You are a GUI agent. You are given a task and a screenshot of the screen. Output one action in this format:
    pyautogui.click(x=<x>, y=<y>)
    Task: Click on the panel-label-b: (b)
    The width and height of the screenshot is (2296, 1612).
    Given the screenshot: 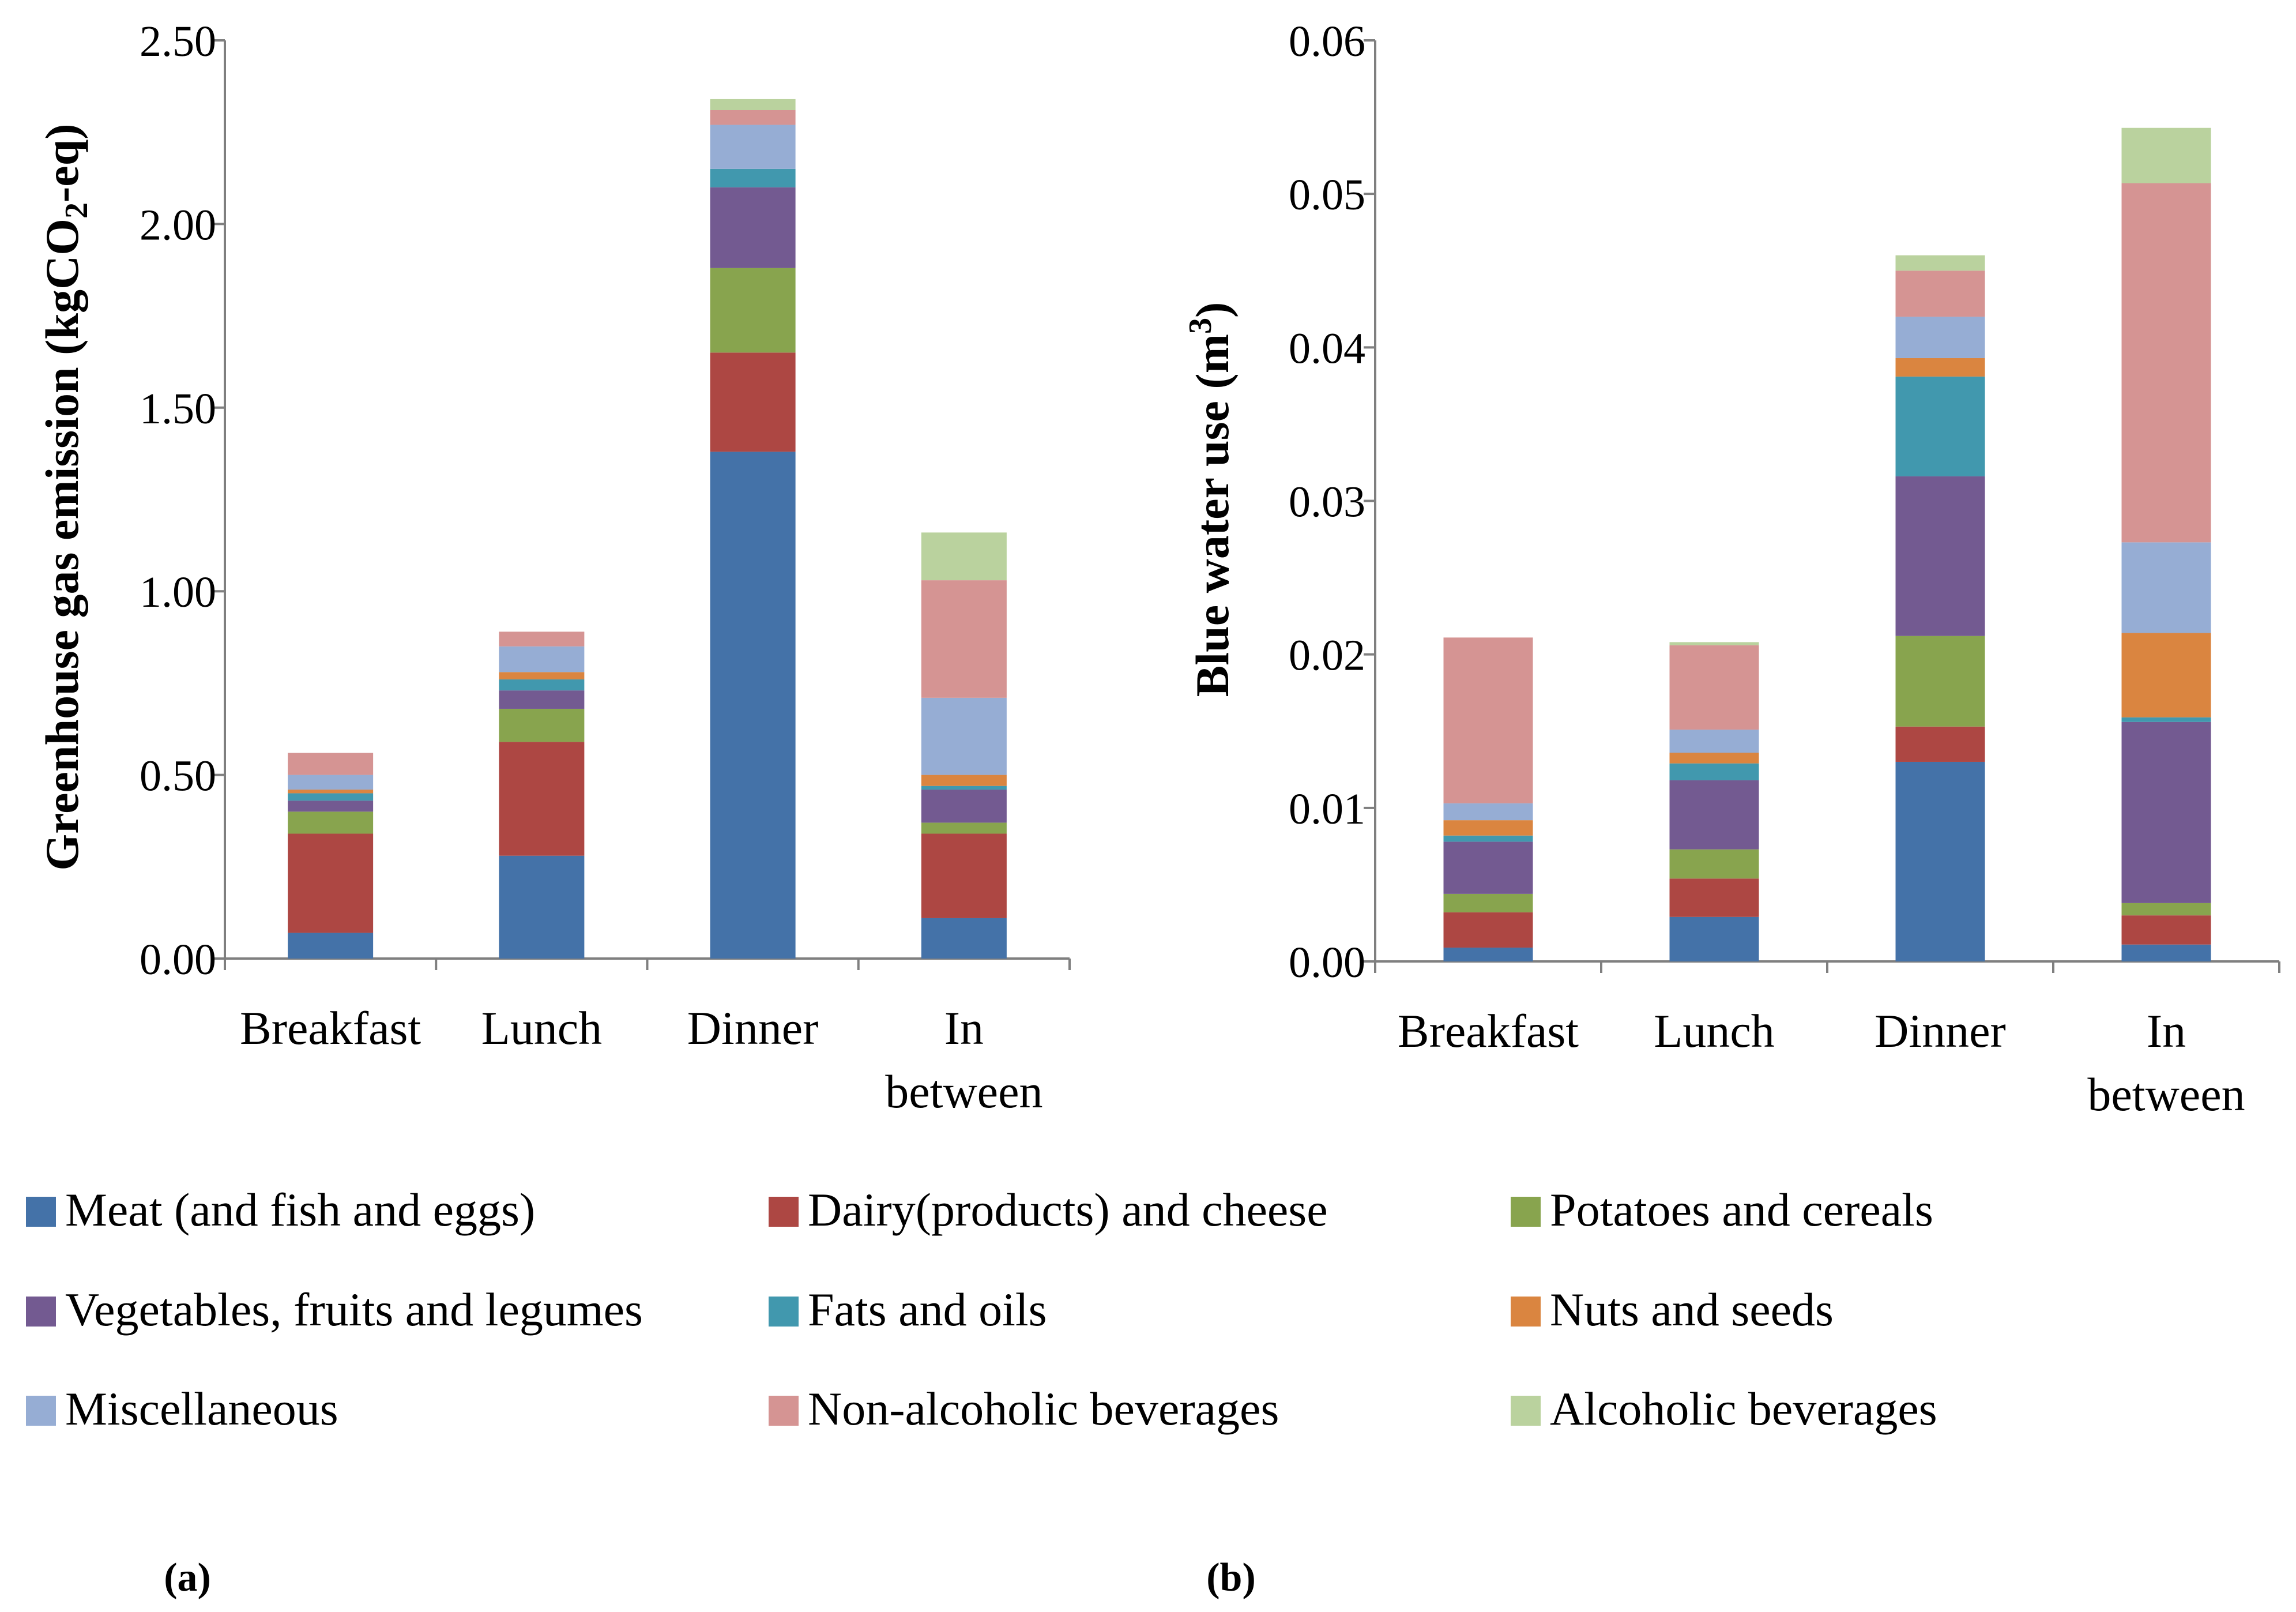 What is the action you would take?
    pyautogui.click(x=1231, y=1578)
    